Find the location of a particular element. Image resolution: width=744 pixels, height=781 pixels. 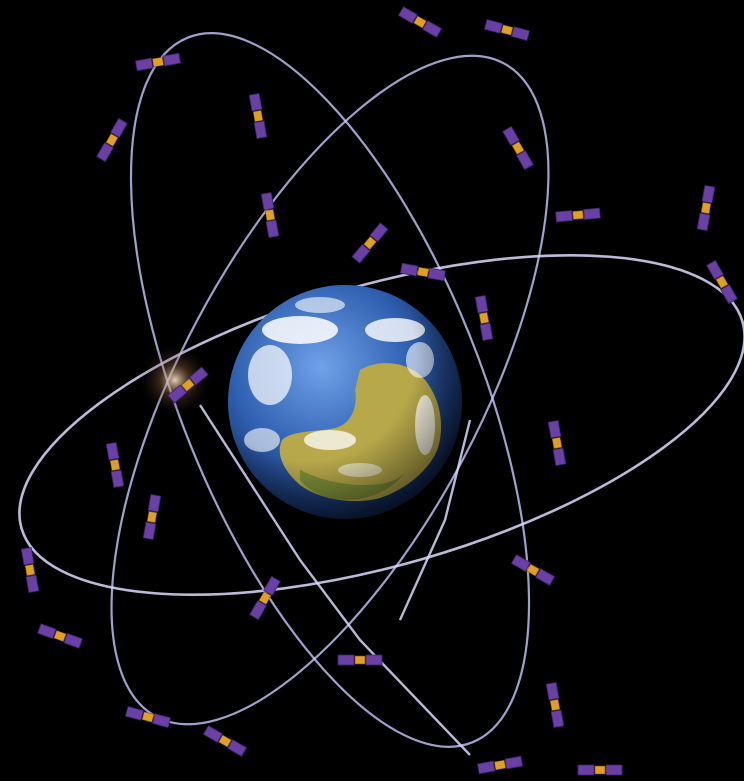

sun-glow is located at coordinates (175, 380).